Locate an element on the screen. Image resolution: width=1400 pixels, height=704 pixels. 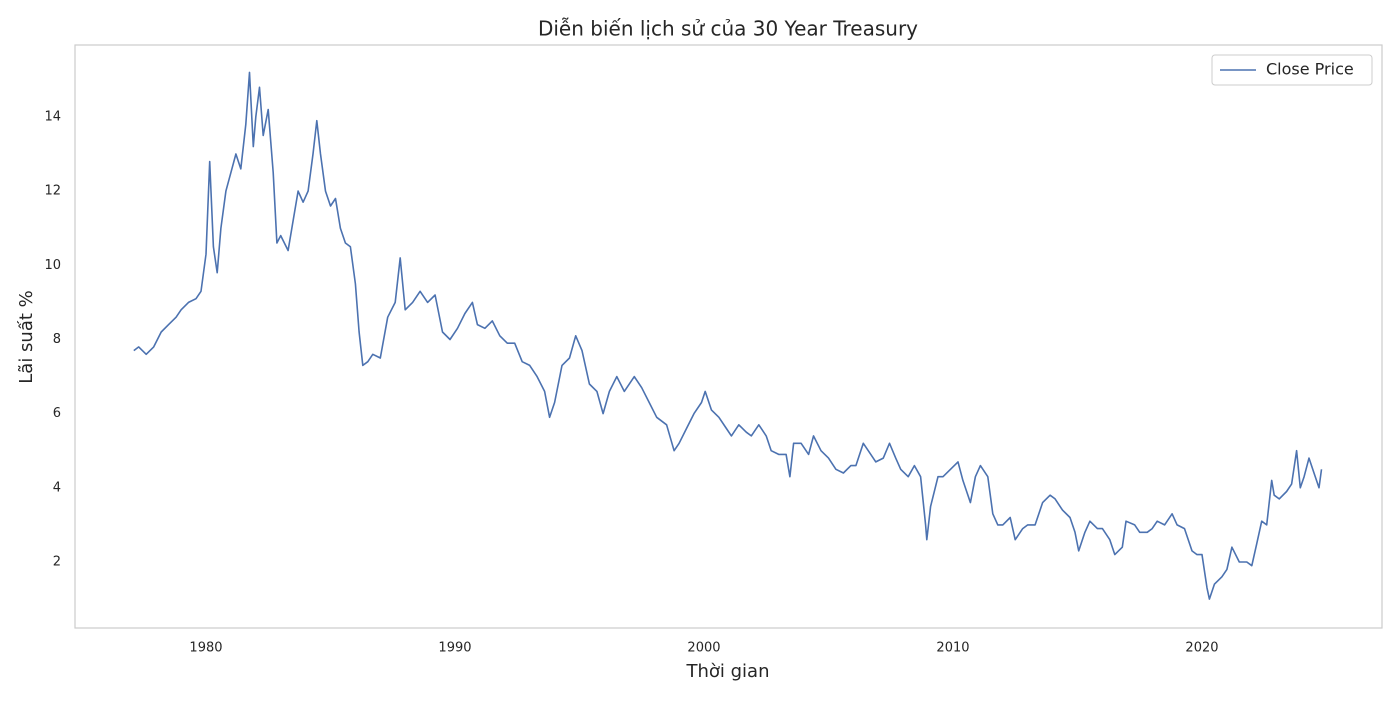
y-tick-label: 6 is located at coordinates (57, 413).